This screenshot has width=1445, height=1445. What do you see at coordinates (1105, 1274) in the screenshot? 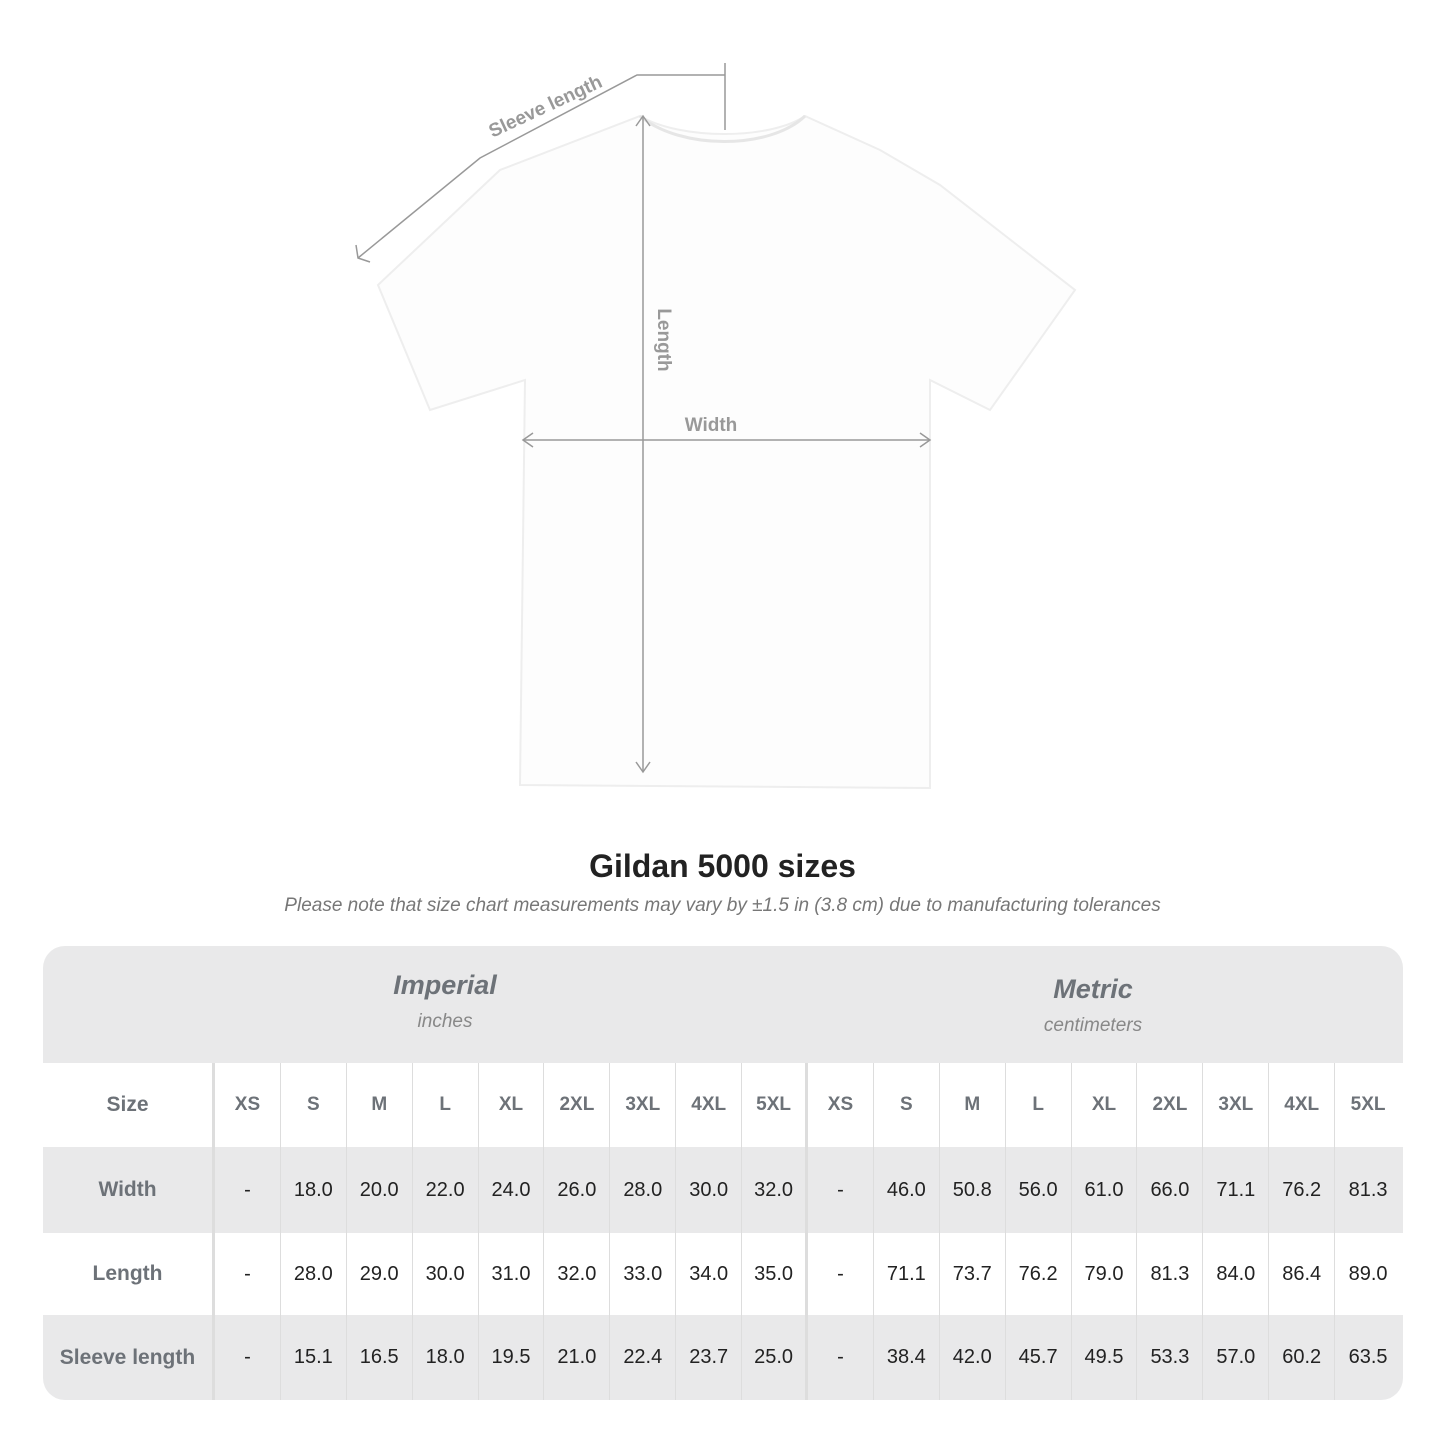
I see `metric-value-cell: 79.0` at bounding box center [1105, 1274].